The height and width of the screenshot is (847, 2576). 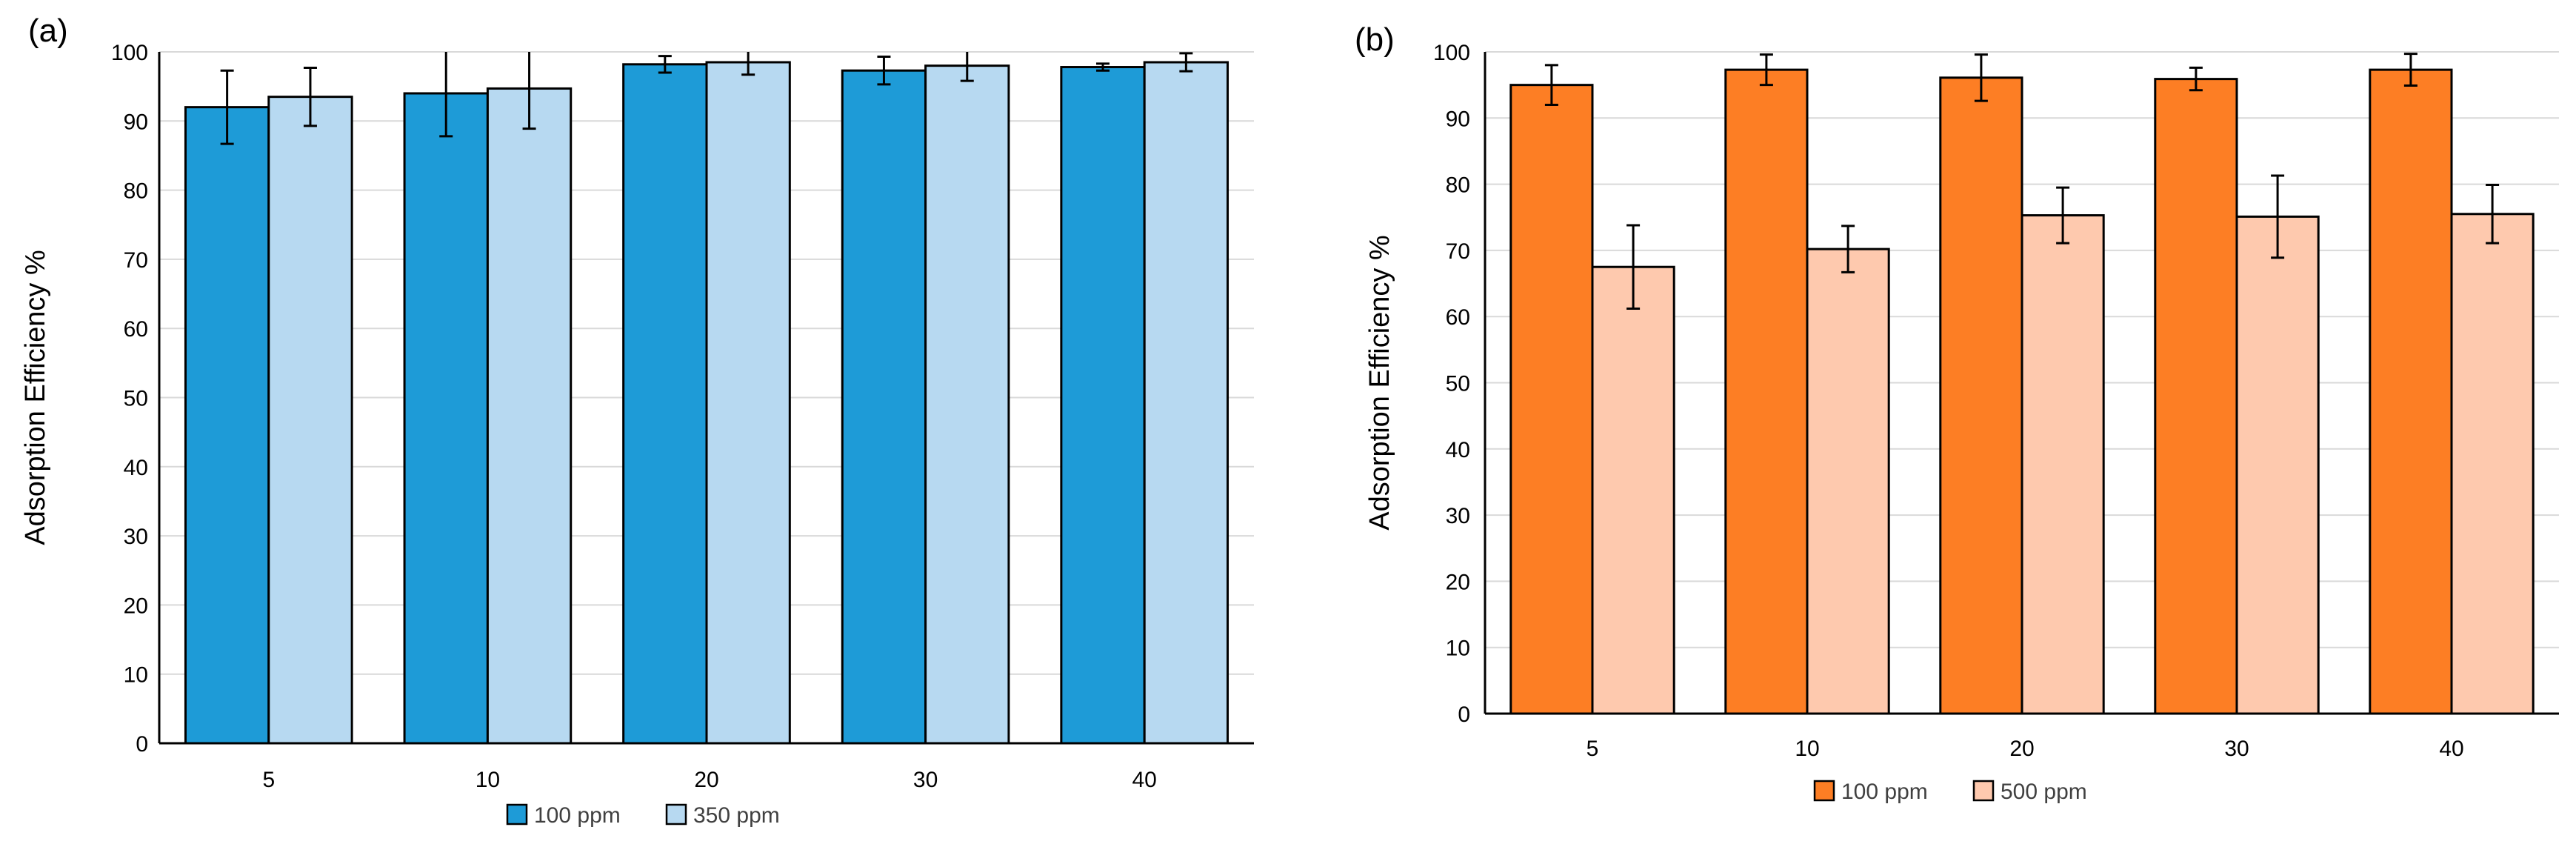 I want to click on legend-label: 350 ppm, so click(x=736, y=815).